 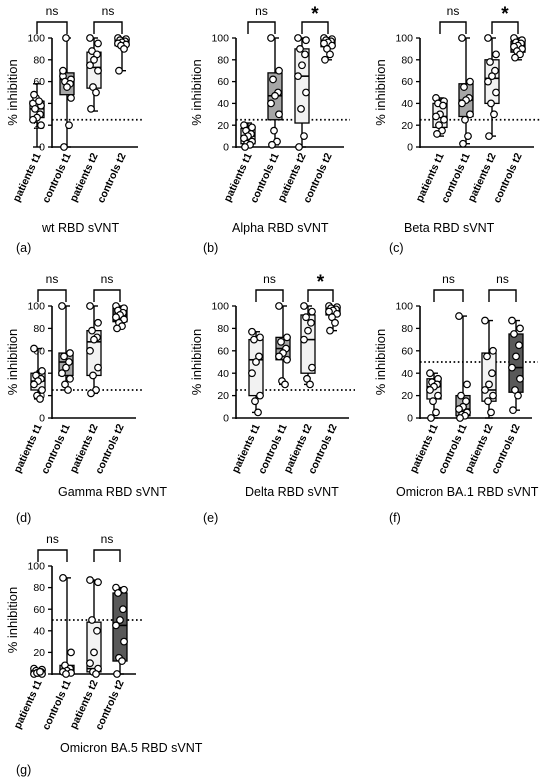 What do you see at coordinates (396, 248) in the screenshot?
I see `panel-label: (c)` at bounding box center [396, 248].